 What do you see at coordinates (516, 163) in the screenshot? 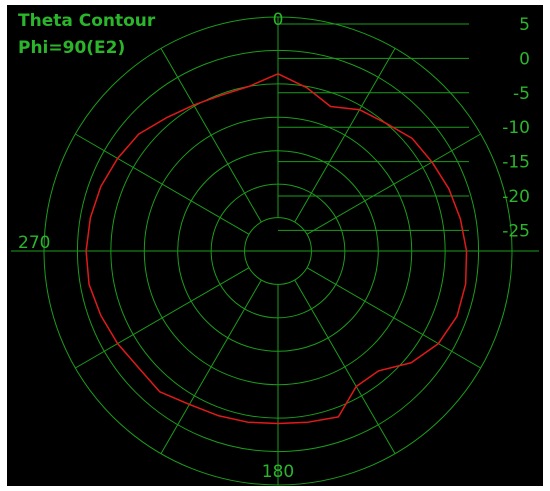
I see `radial-tick-label: -15` at bounding box center [516, 163].